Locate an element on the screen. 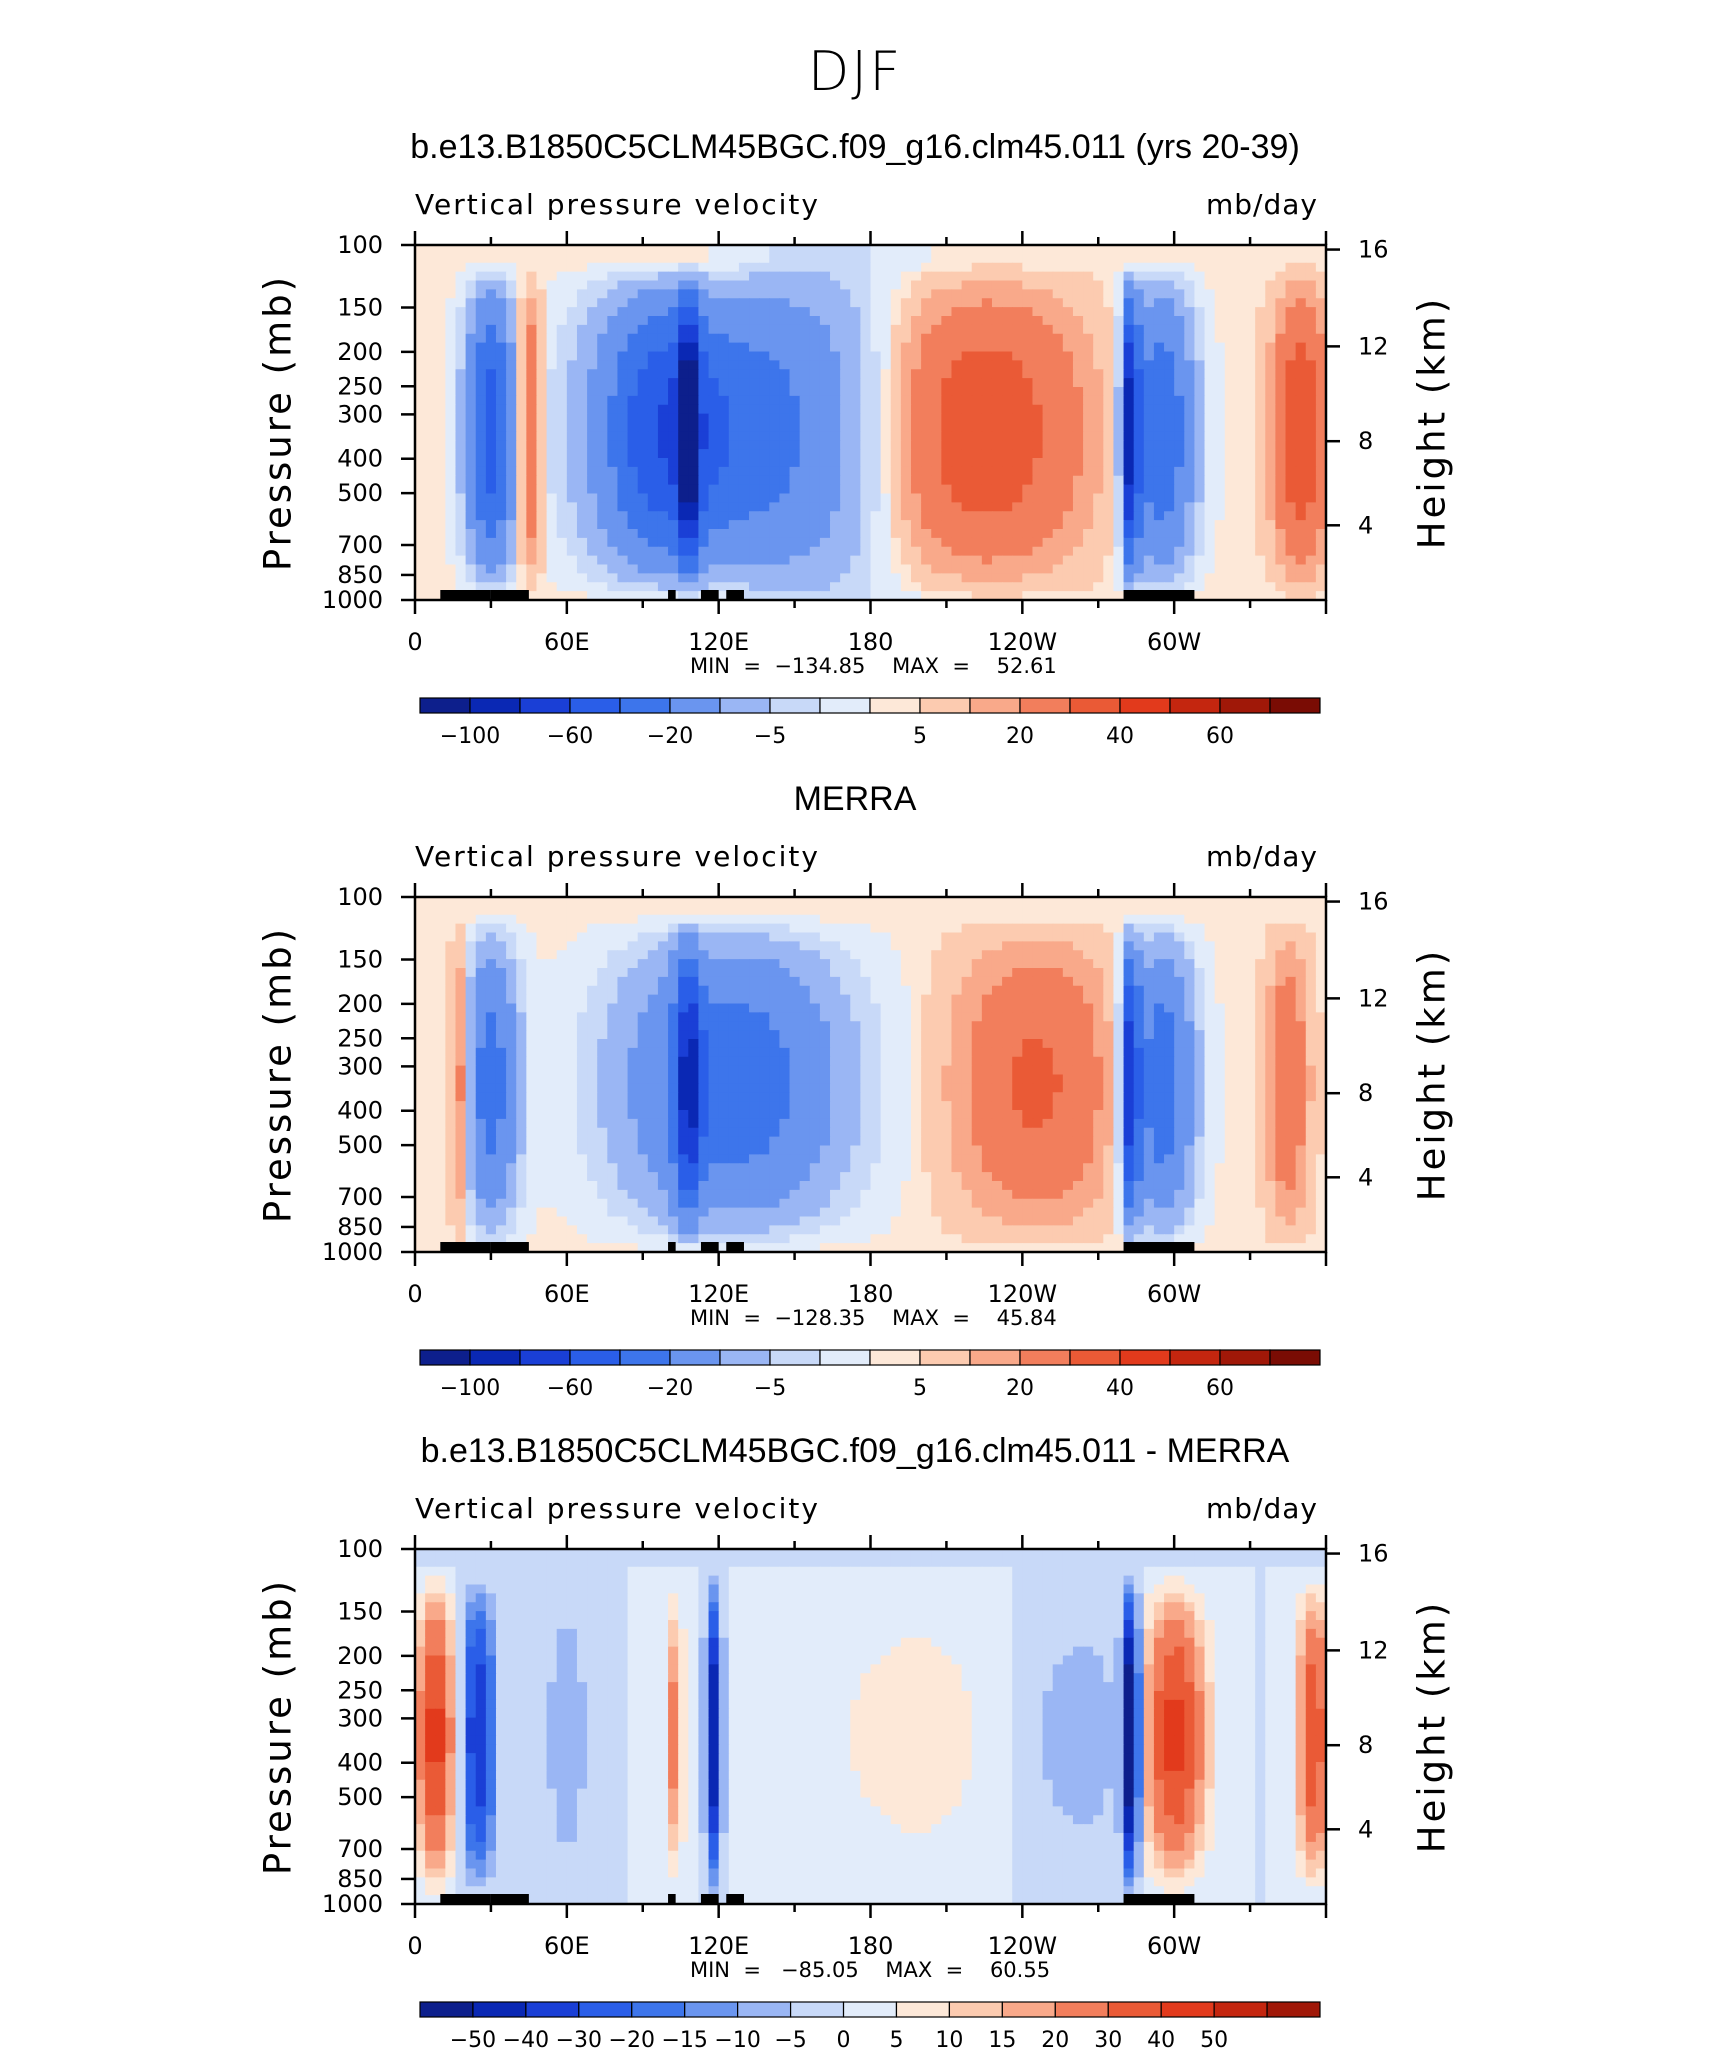  x-tick-label: 120W is located at coordinates (1023, 1946).